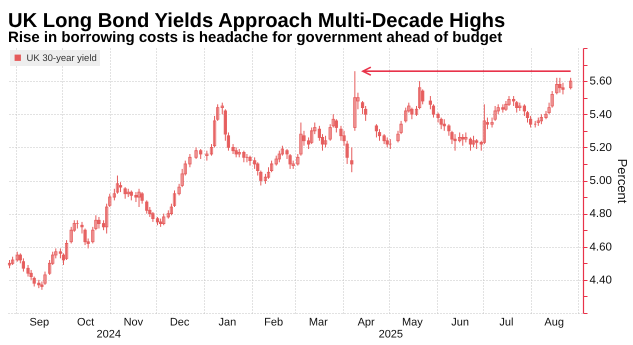  What do you see at coordinates (257, 21) in the screenshot?
I see `chart-title: UK Long Bond Yields Approach Multi-Decade Highs` at bounding box center [257, 21].